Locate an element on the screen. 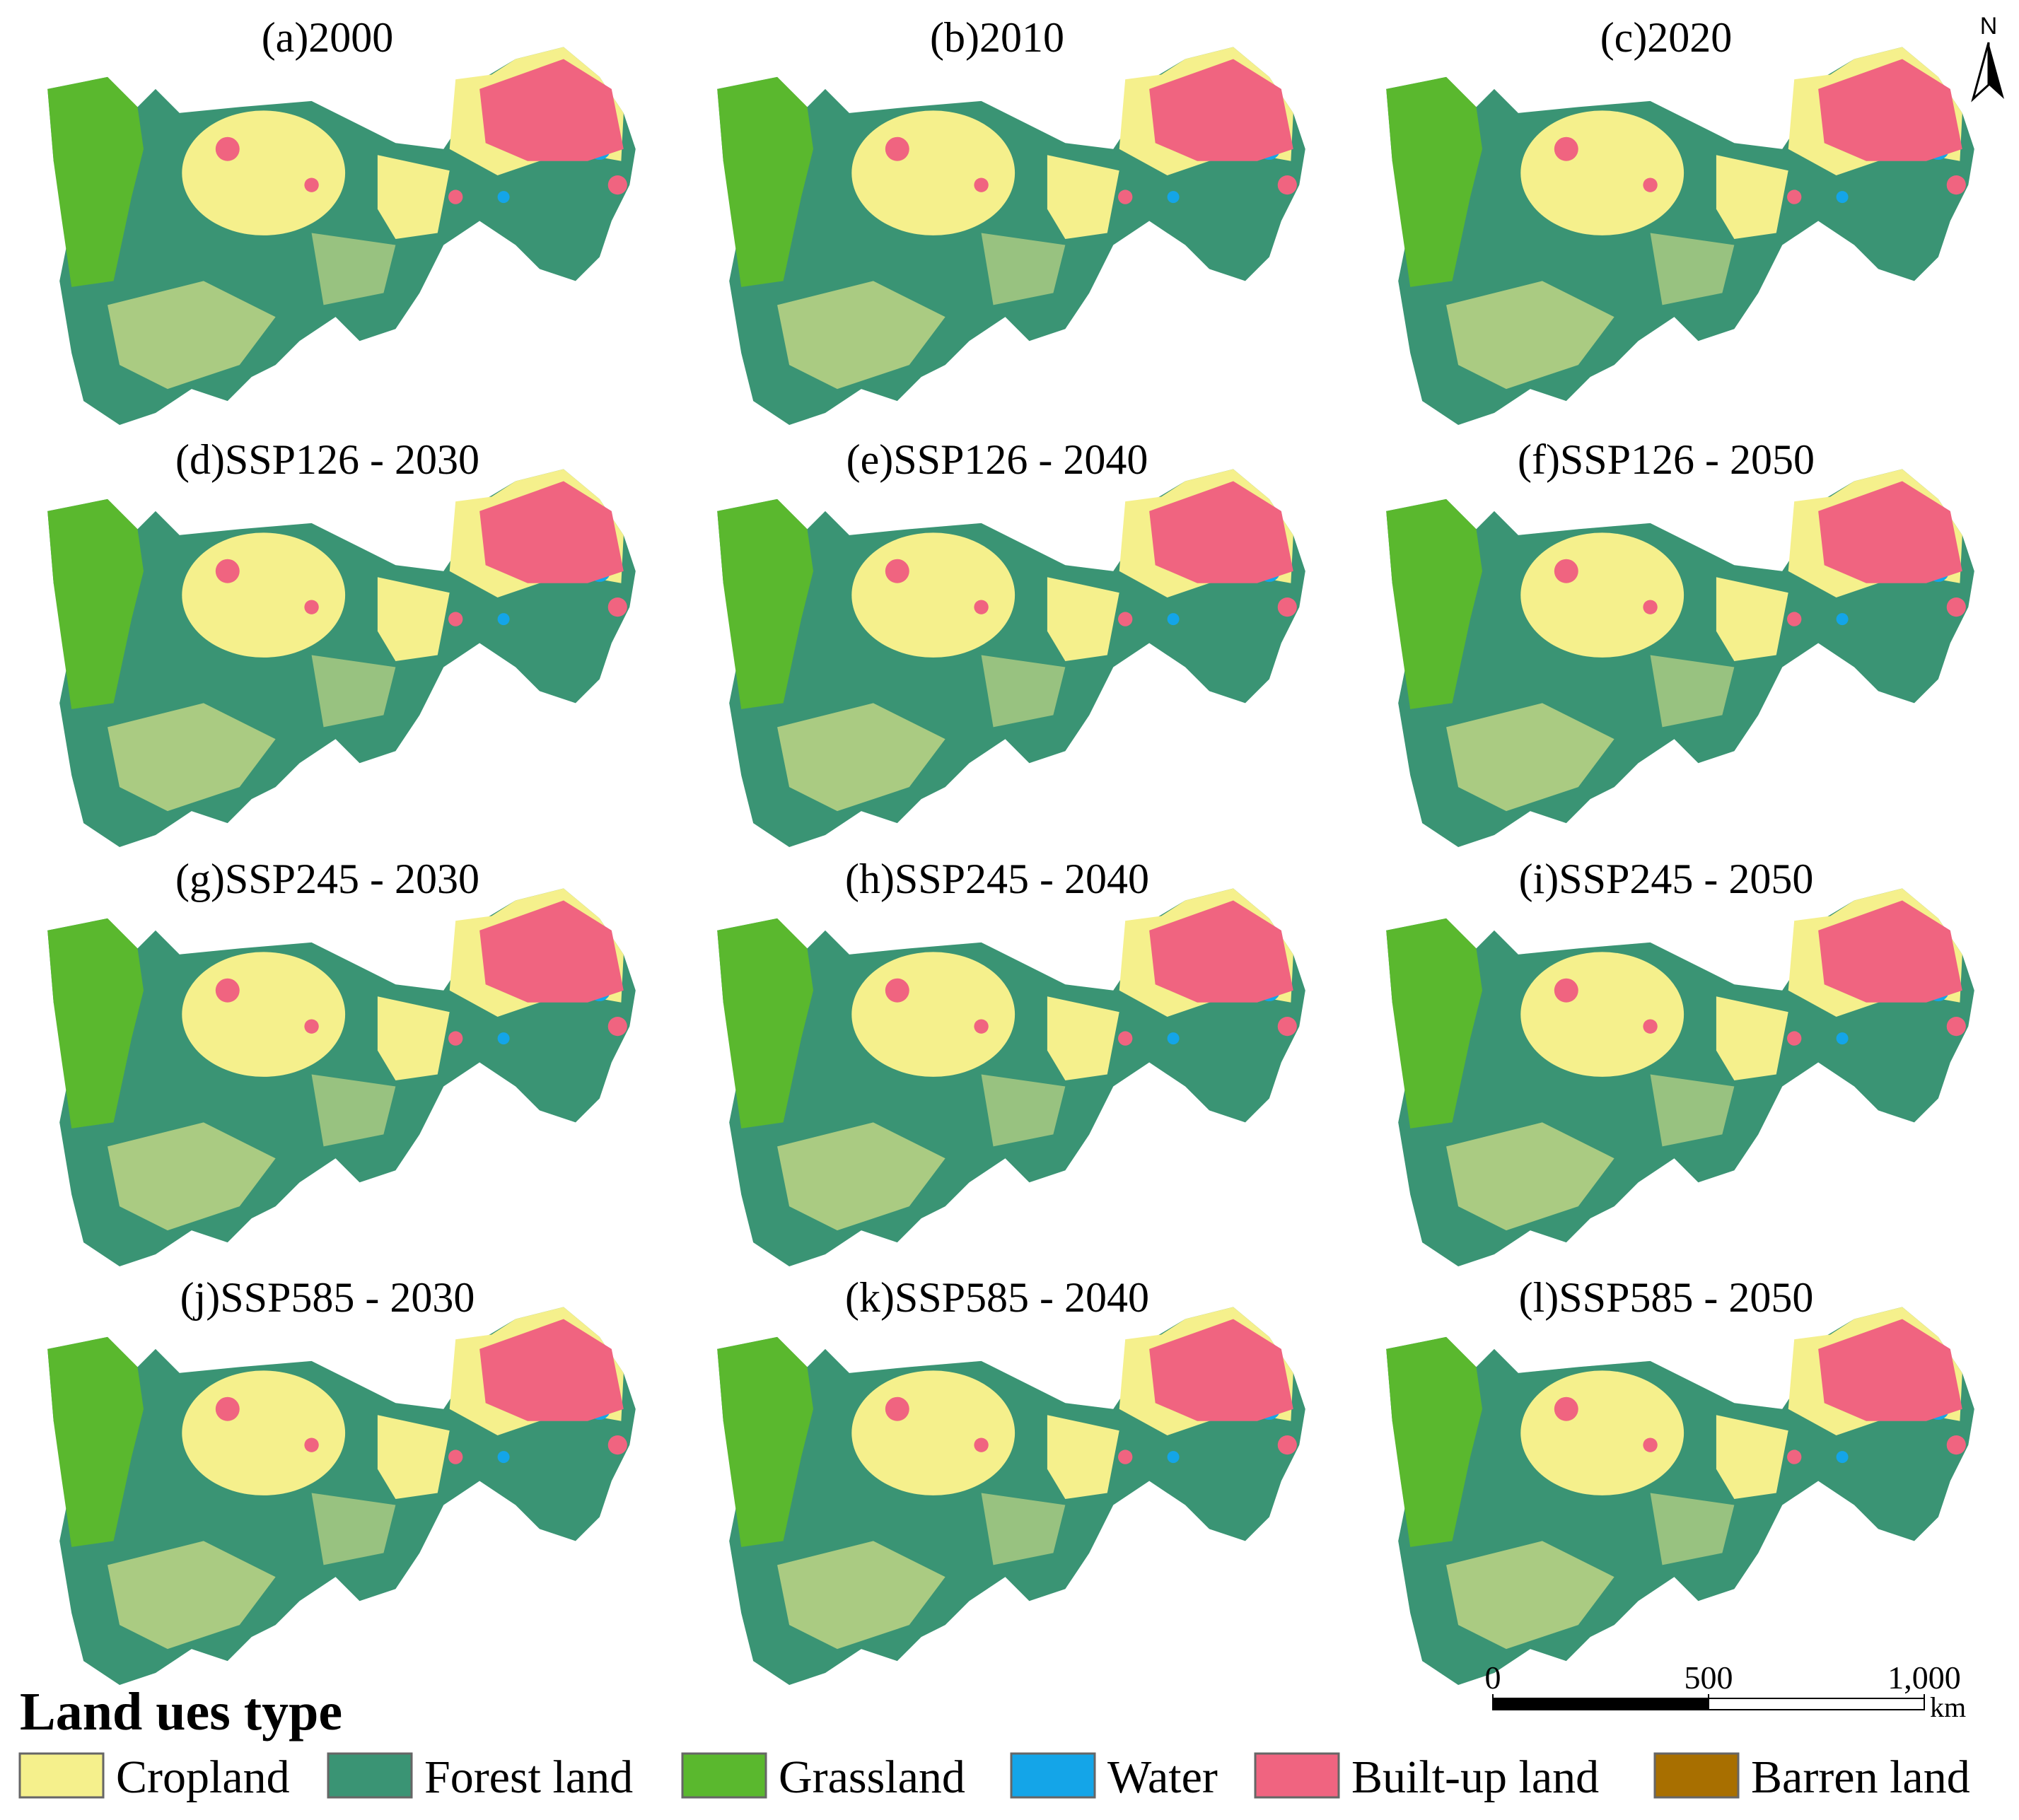  map-panel: (c)2020 is located at coordinates (1680, 220).